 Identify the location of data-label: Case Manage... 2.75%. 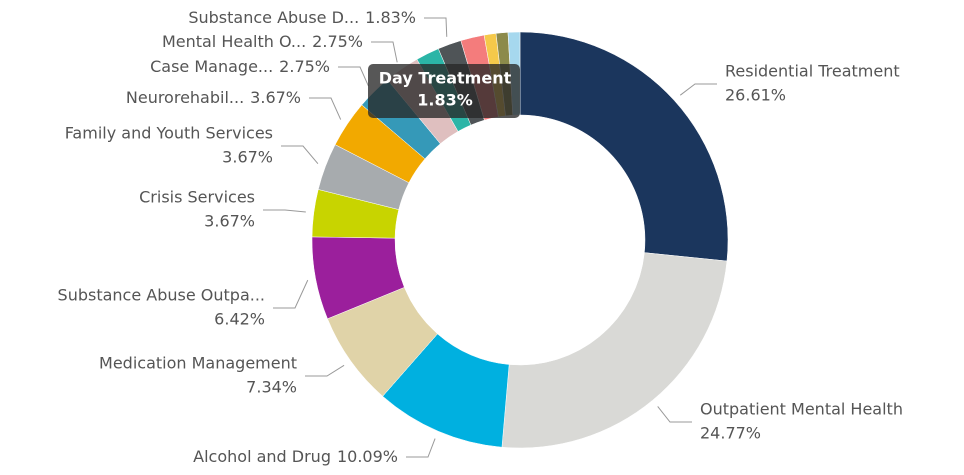
(240, 66).